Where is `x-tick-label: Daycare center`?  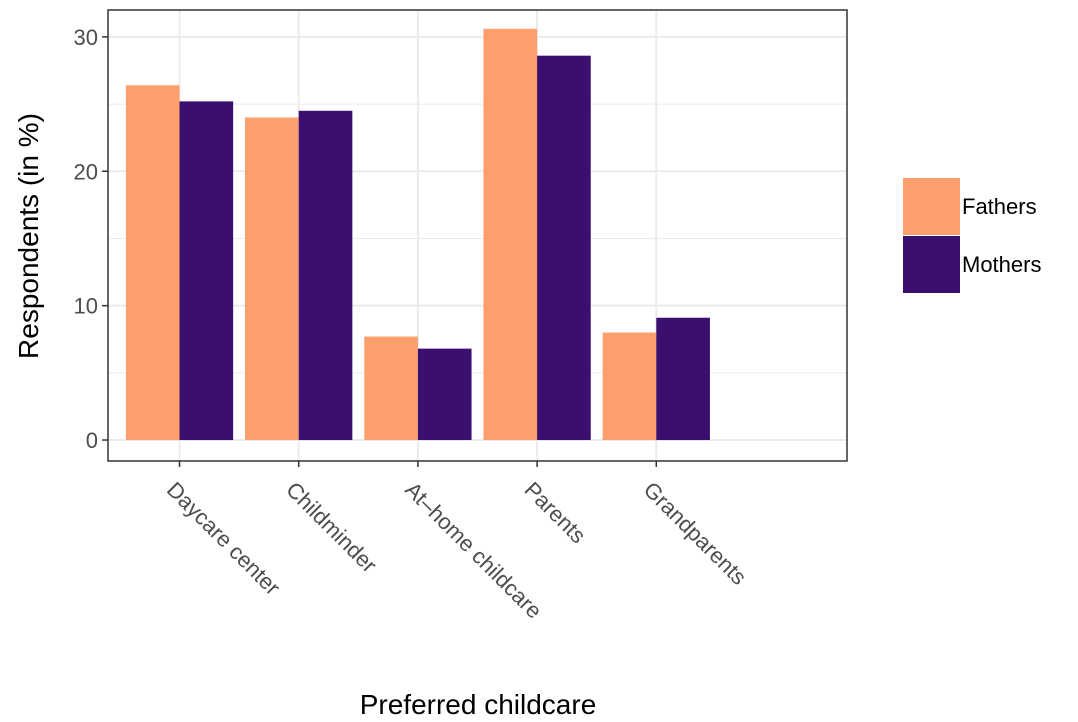
x-tick-label: Daycare center is located at coordinates (223, 538).